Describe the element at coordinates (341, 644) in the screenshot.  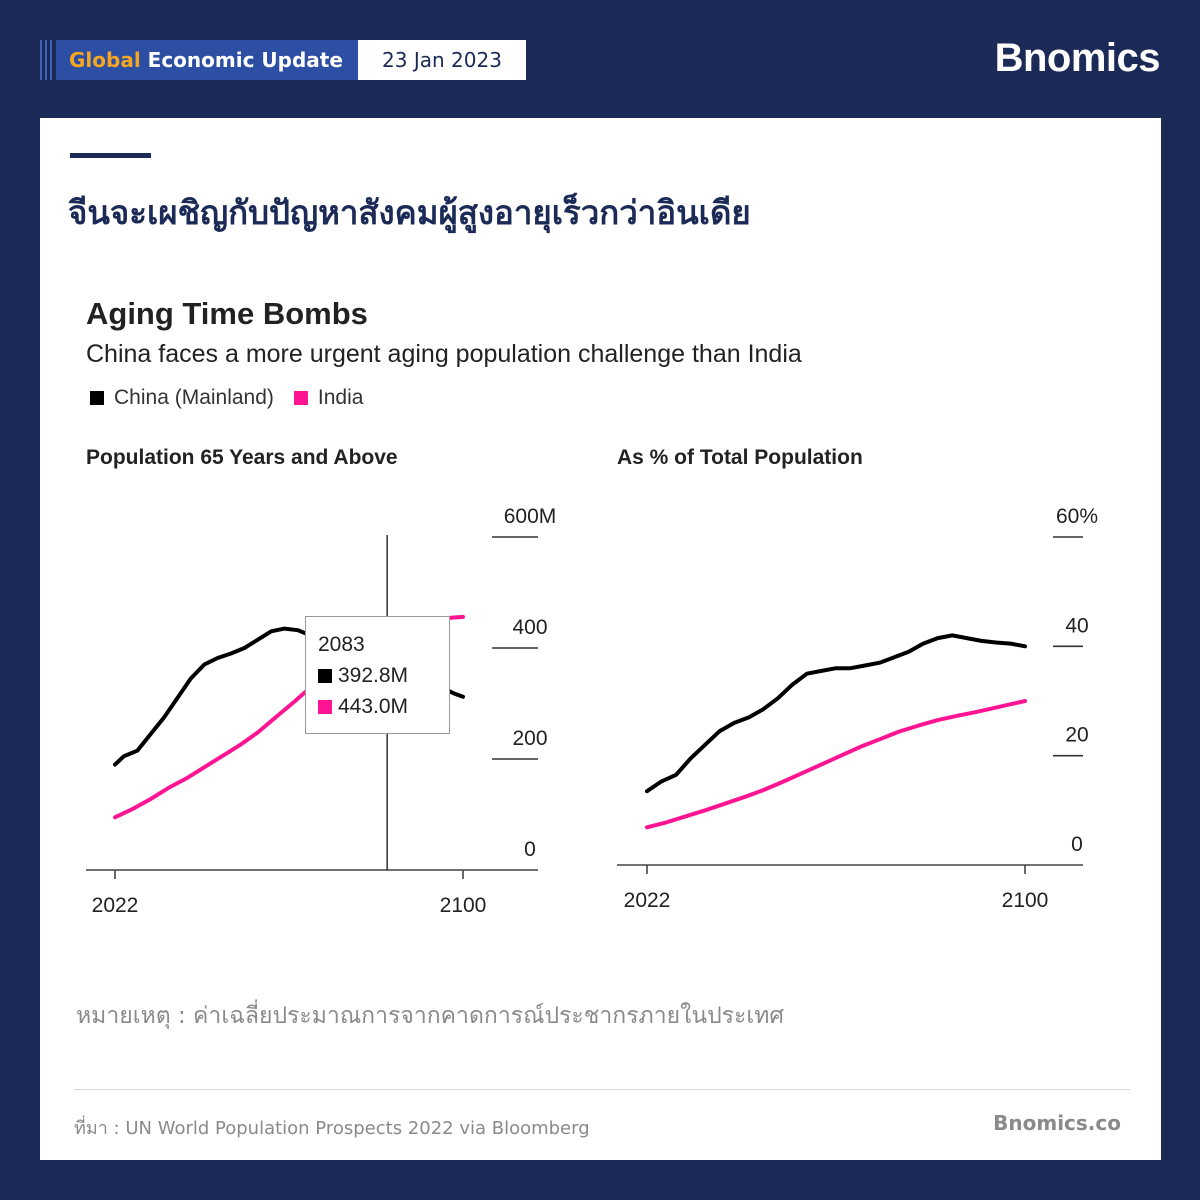
I see `tooltip-year: 2083` at that location.